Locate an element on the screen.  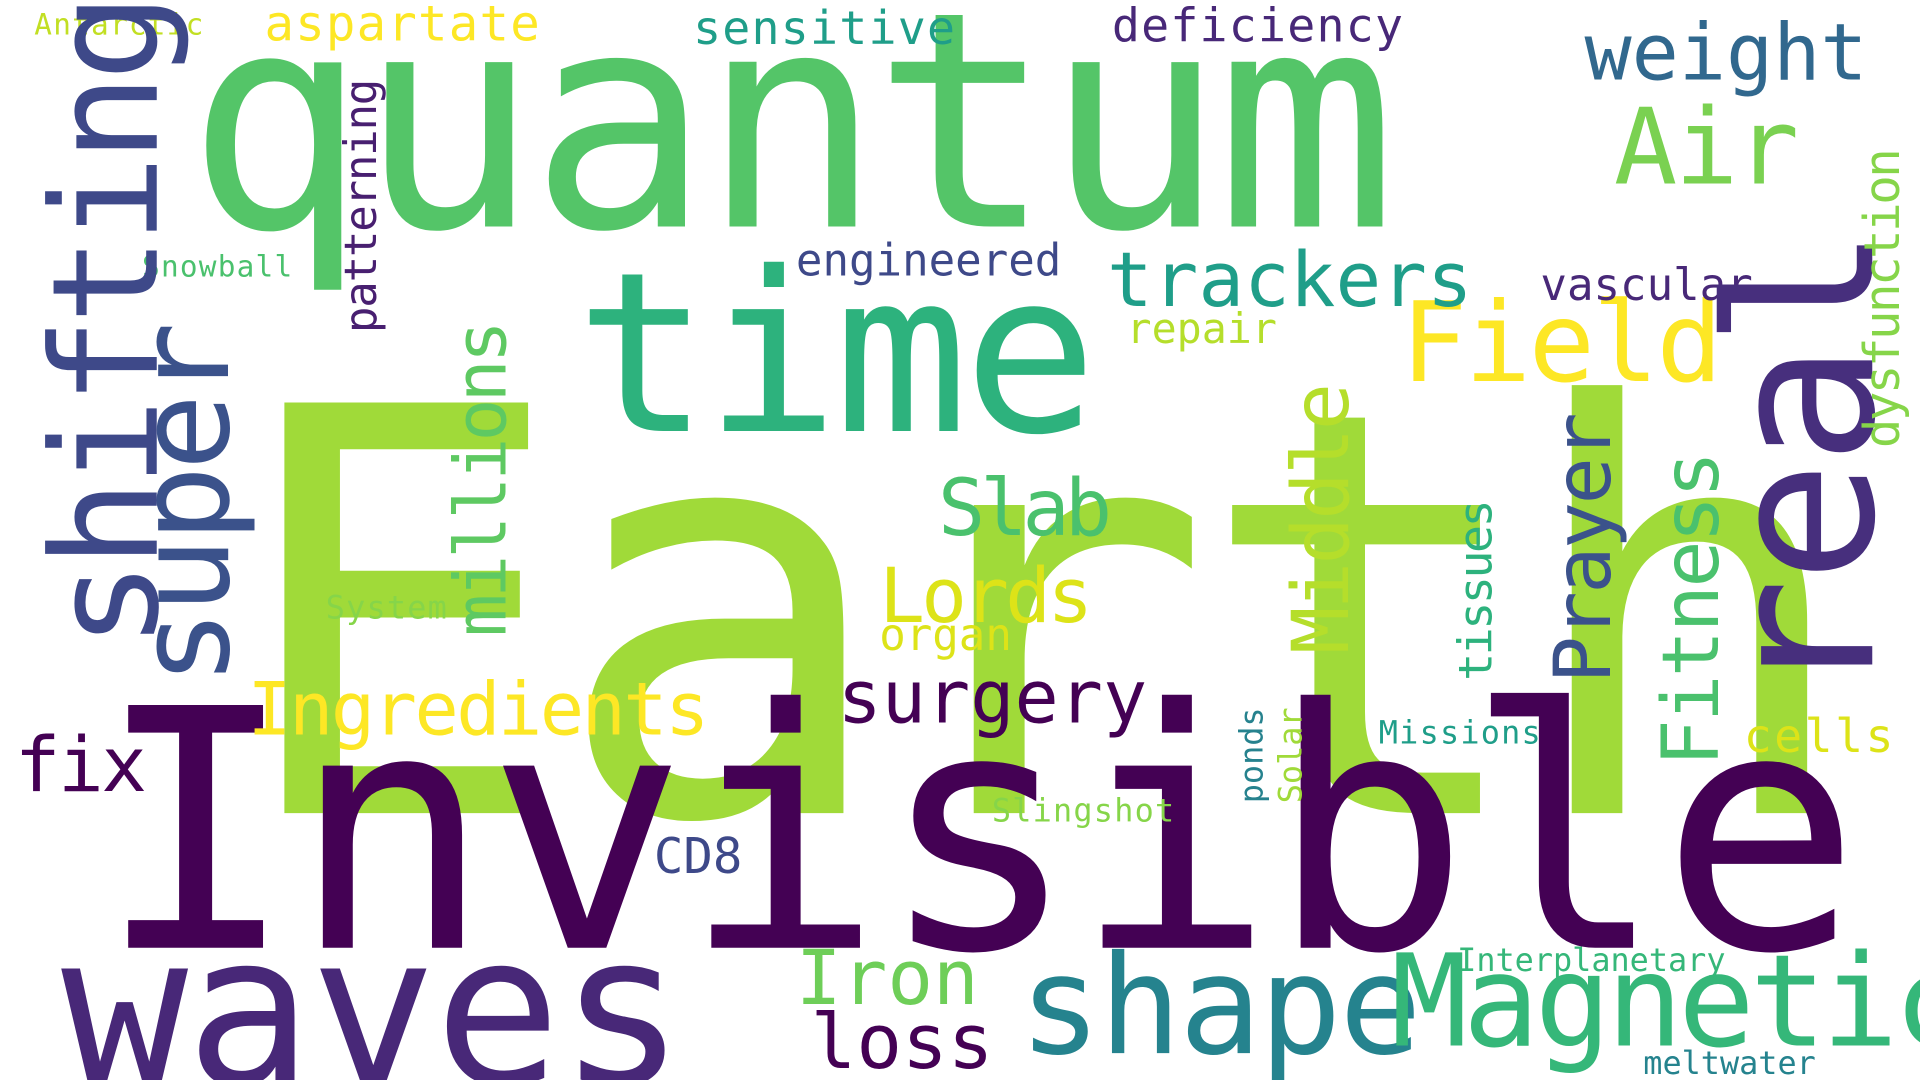
word-cells: cells is located at coordinates (1820, 735).